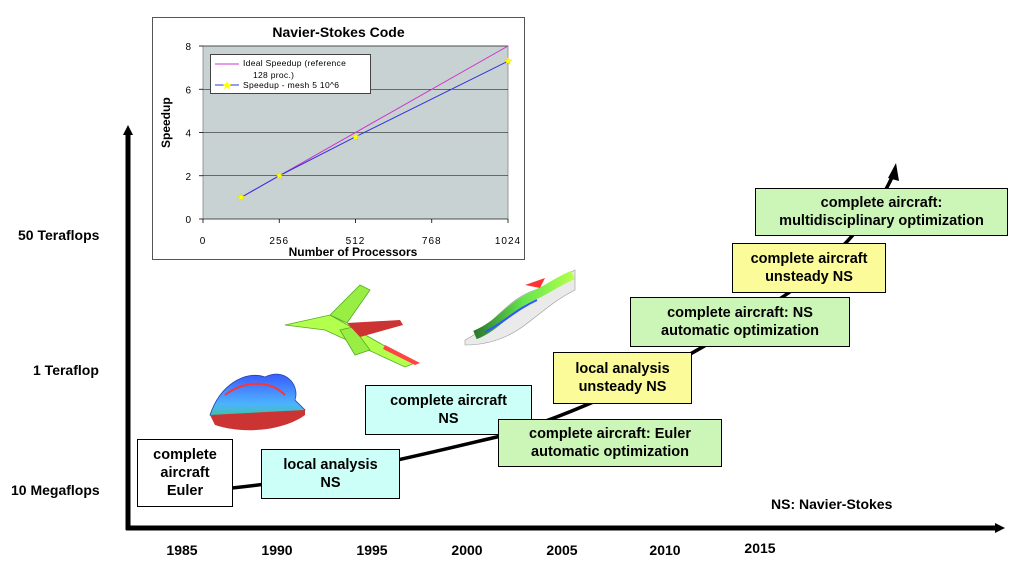  I want to click on y-label-1-teraflop: 1 Teraflop, so click(66, 370).